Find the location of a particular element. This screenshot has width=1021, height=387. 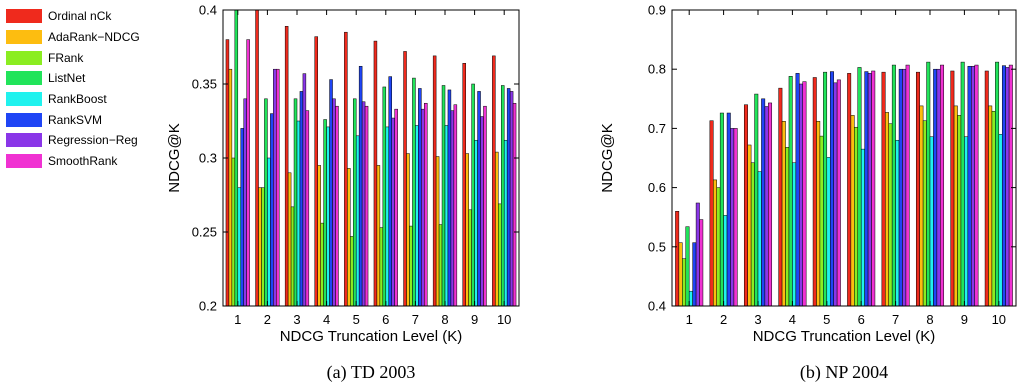

y-tick-label: 0.8 is located at coordinates (657, 69).